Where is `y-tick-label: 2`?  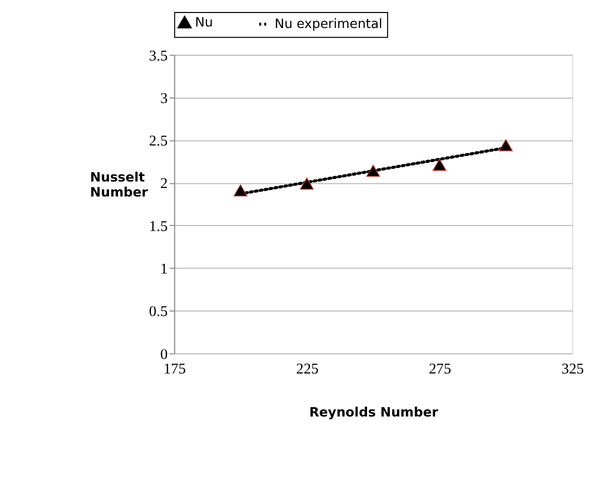
y-tick-label: 2 is located at coordinates (164, 184).